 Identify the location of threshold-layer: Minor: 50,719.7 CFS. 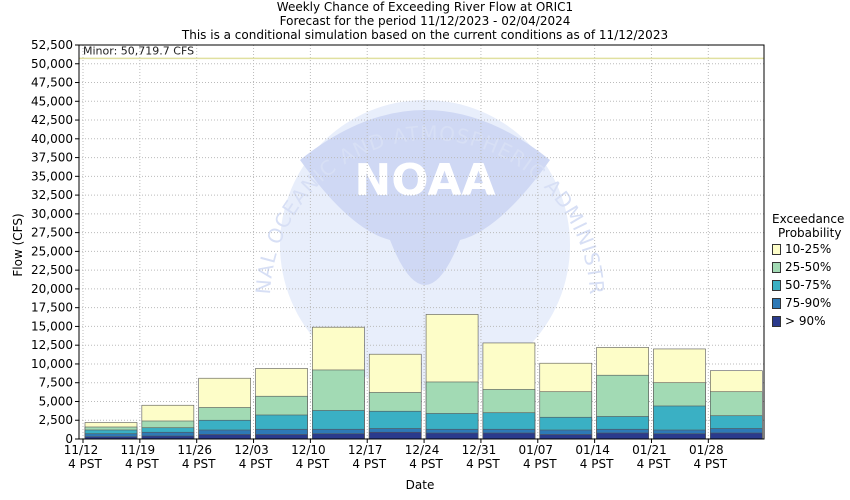
(421, 52).